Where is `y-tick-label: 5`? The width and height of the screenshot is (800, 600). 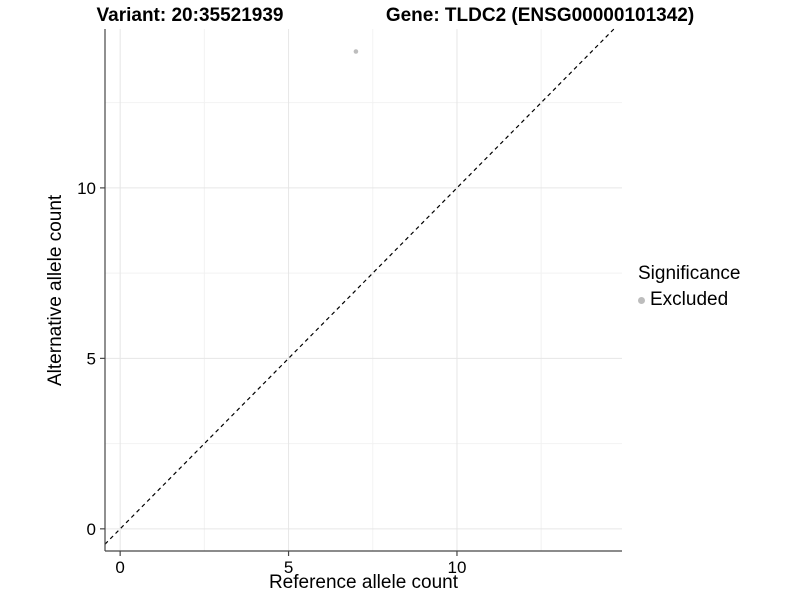
y-tick-label: 5 is located at coordinates (91, 358).